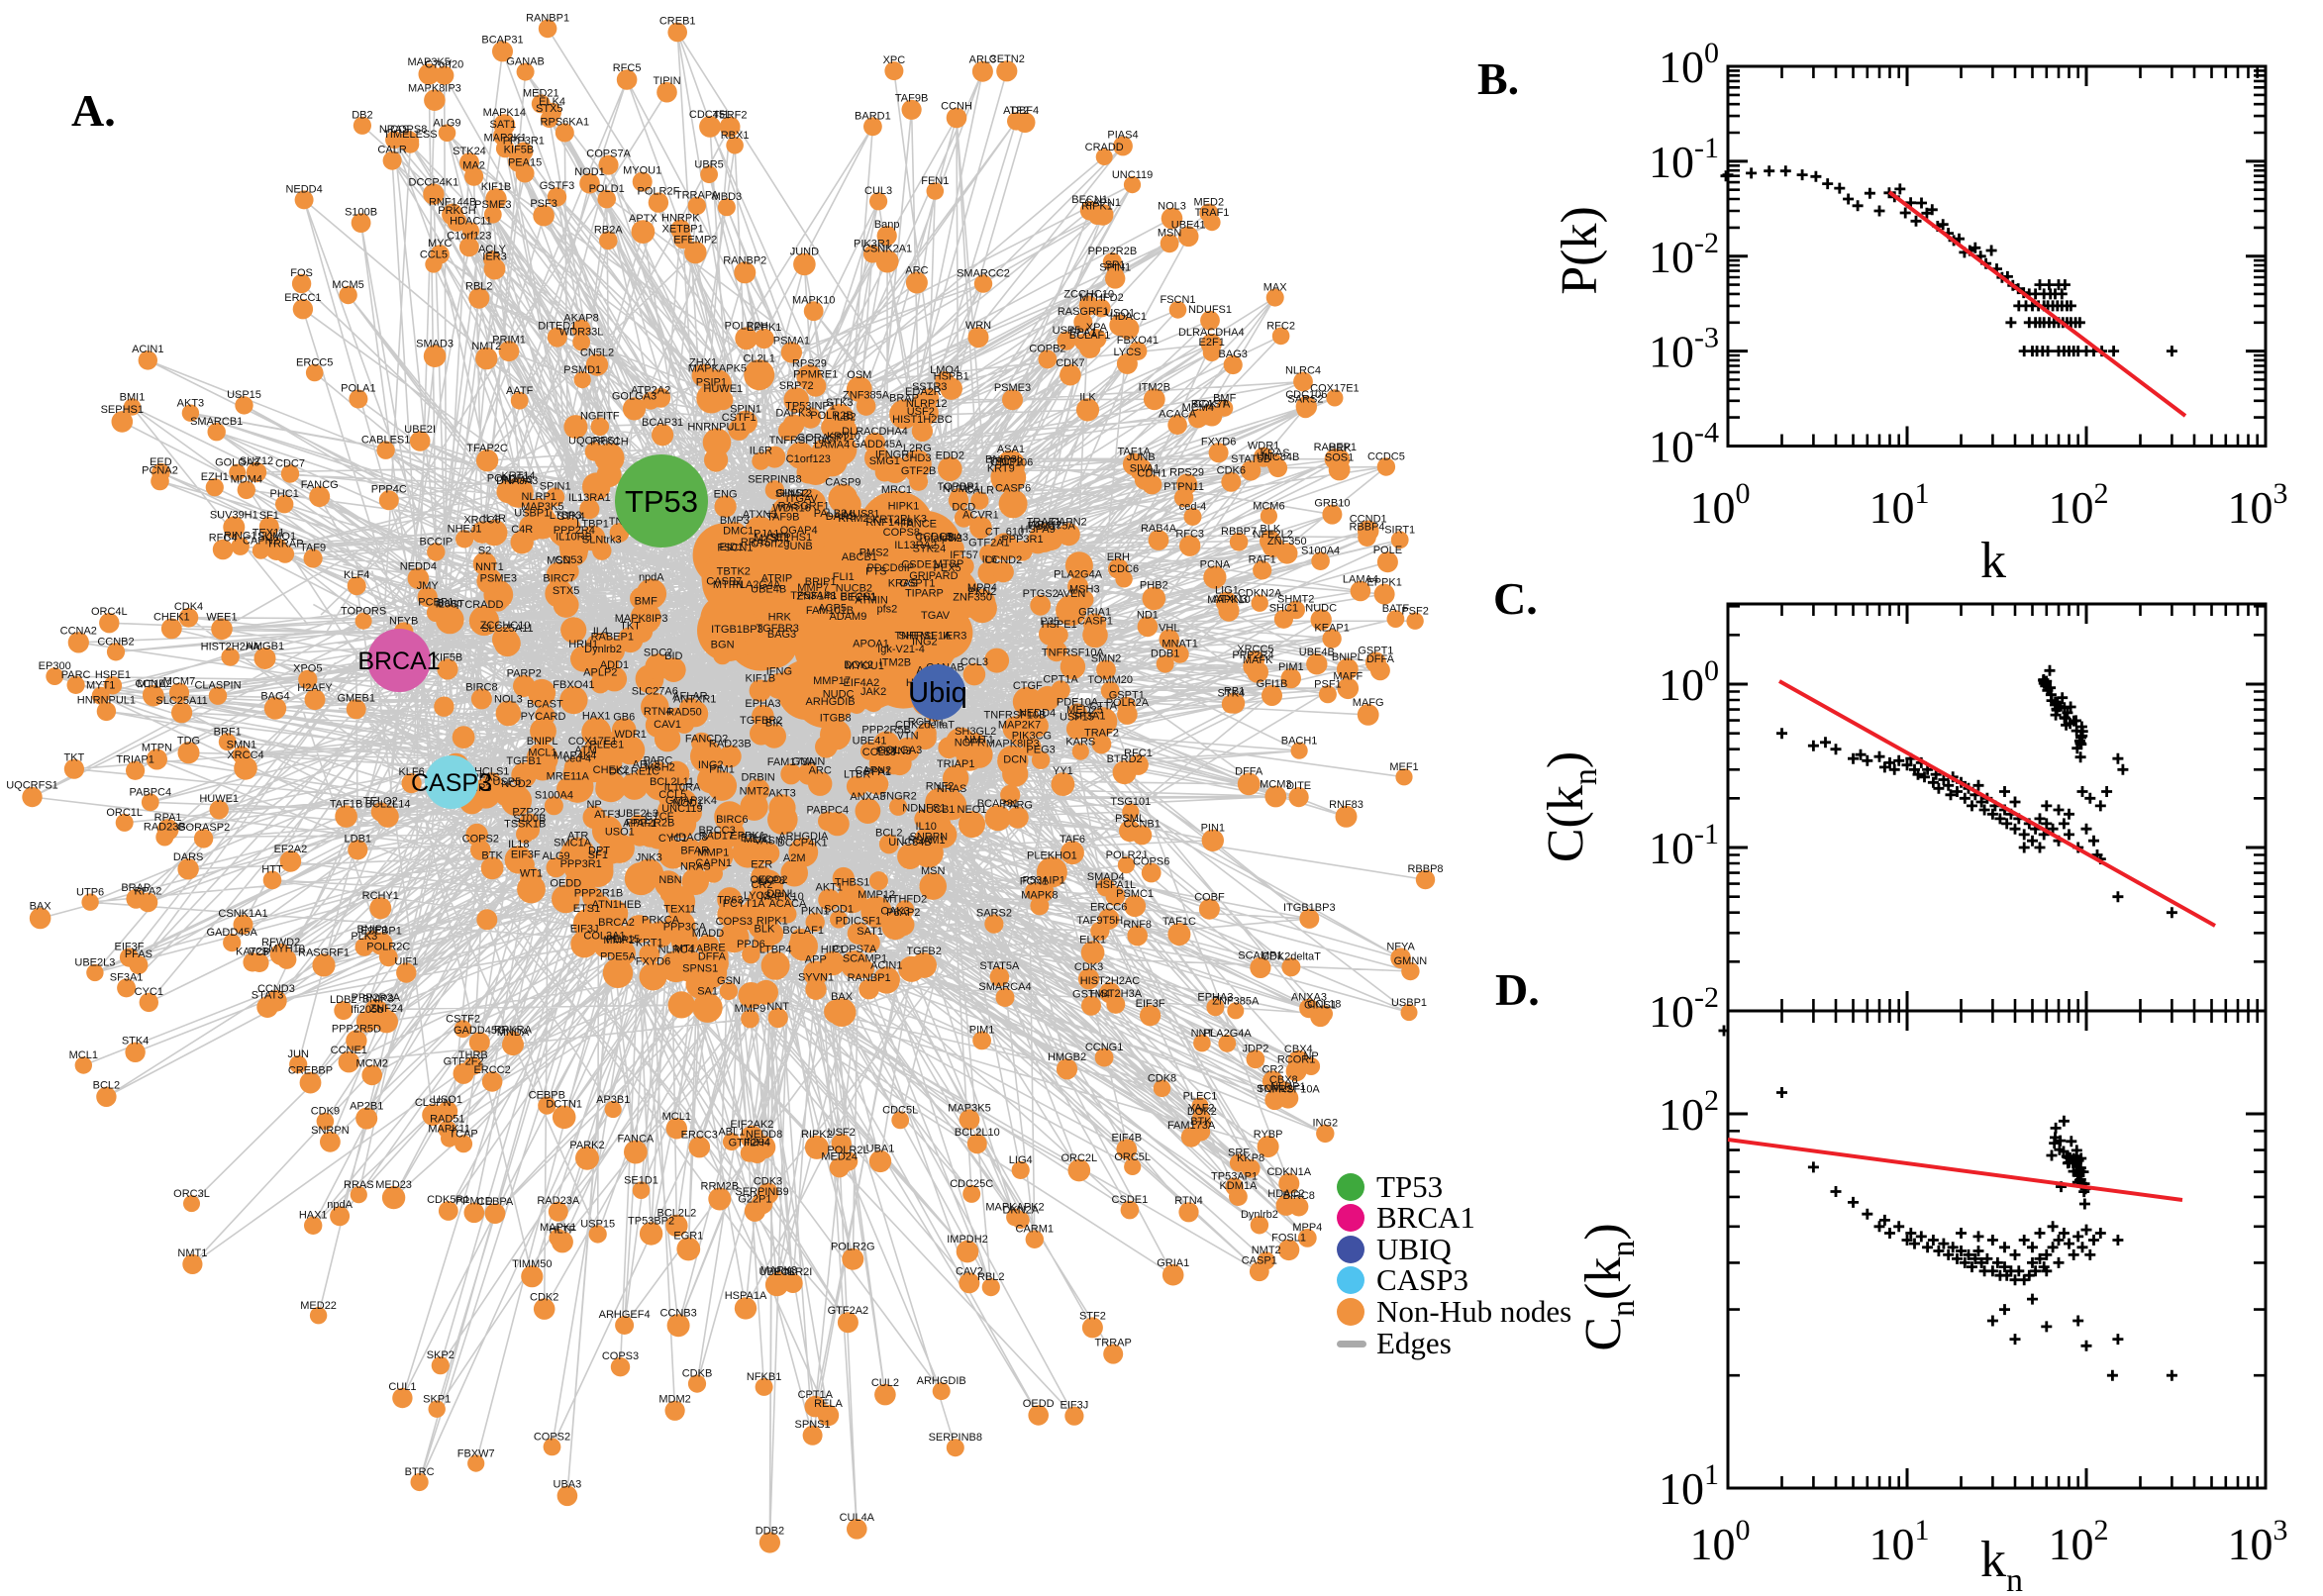  What do you see at coordinates (1189, 535) in the screenshot?
I see `svg-text: RFC3` at bounding box center [1189, 535].